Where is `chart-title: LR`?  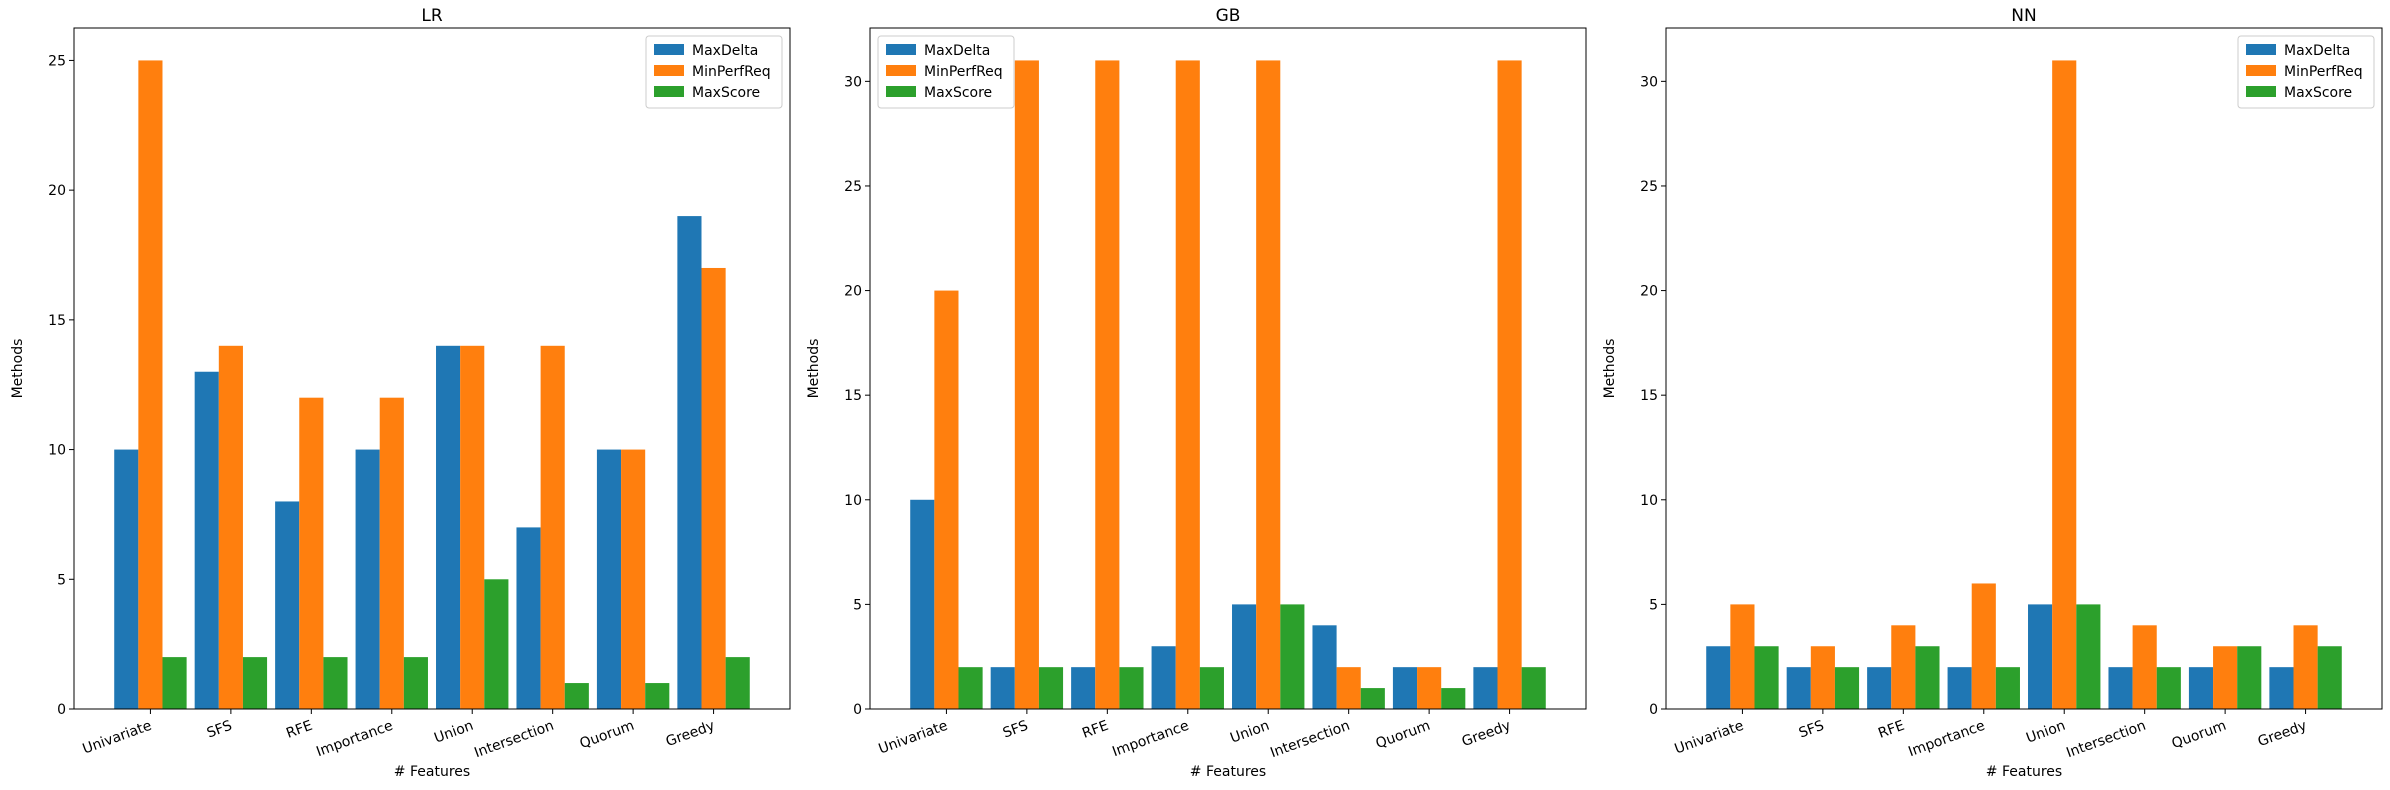 chart-title: LR is located at coordinates (431, 16).